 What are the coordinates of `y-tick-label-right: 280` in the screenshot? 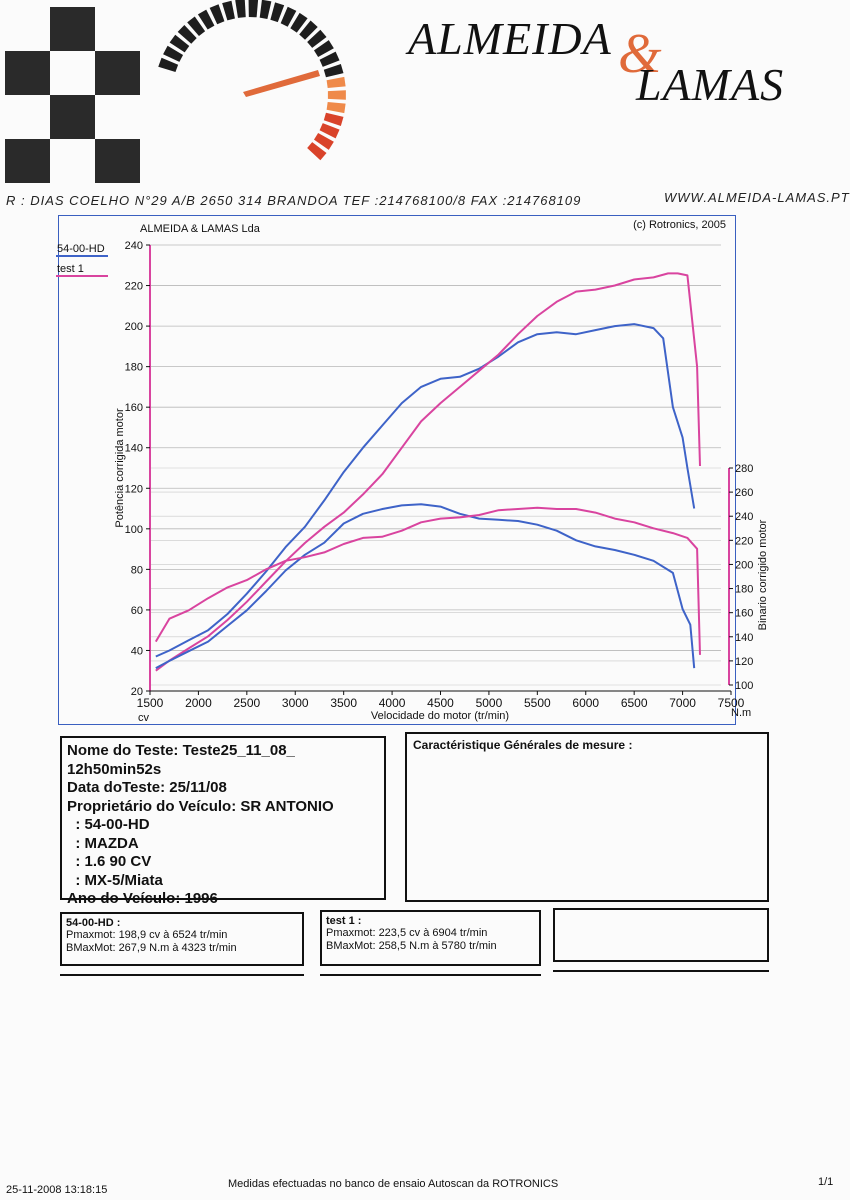 It's located at (744, 469).